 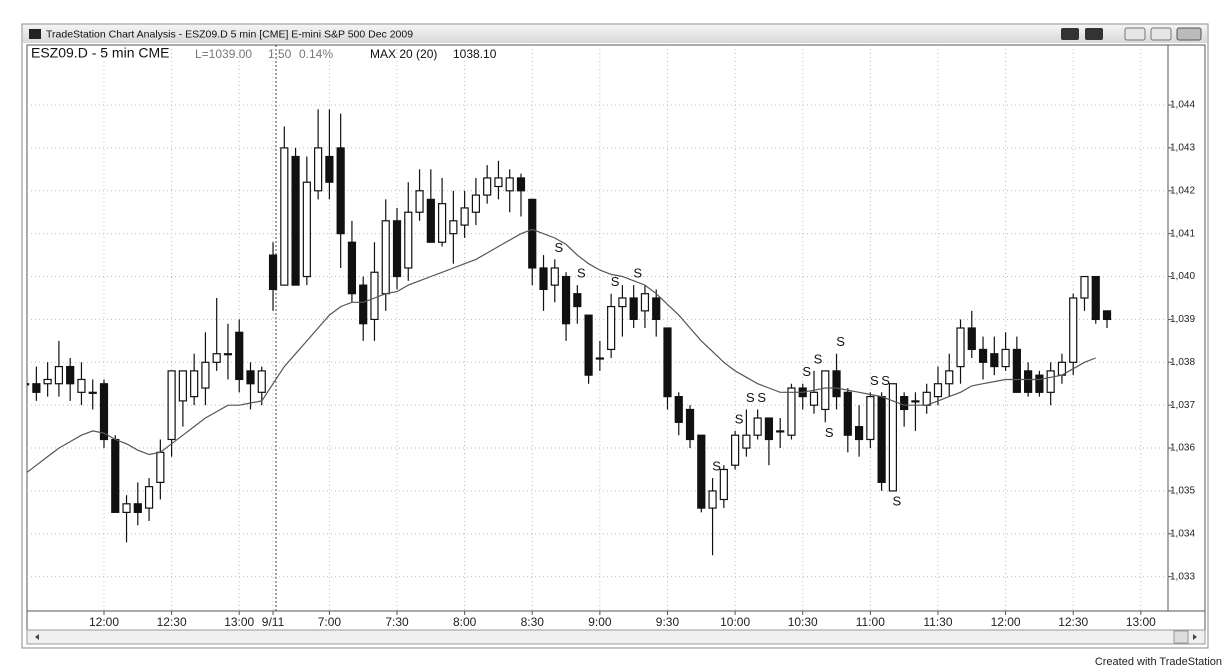 I want to click on footer: Created with TradeStation, so click(x=1158, y=662).